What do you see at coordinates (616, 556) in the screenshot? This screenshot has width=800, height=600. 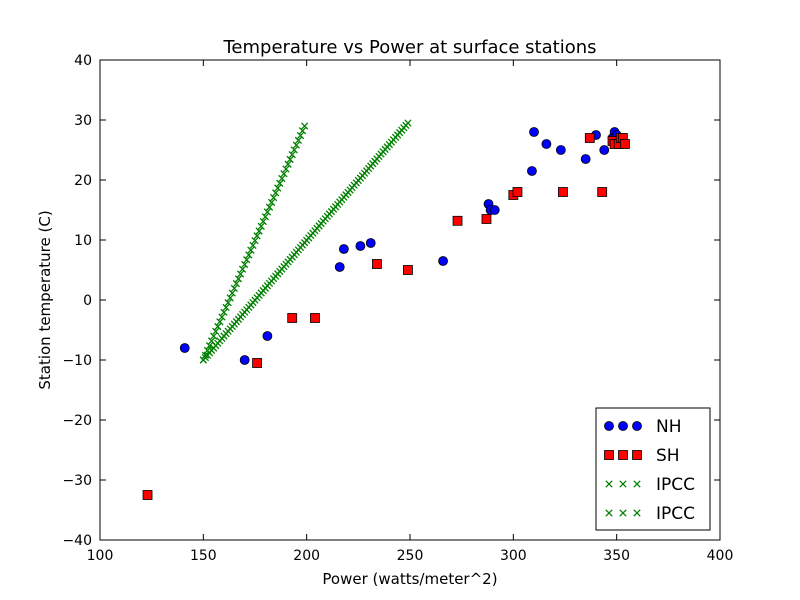 I see `x-tick-label: 350` at bounding box center [616, 556].